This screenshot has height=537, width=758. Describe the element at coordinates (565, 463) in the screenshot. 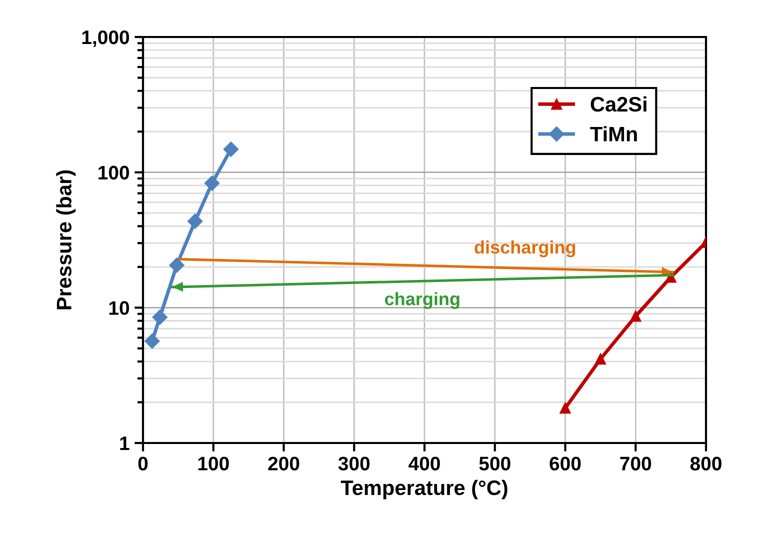

I see `x-tick-label: 600` at that location.